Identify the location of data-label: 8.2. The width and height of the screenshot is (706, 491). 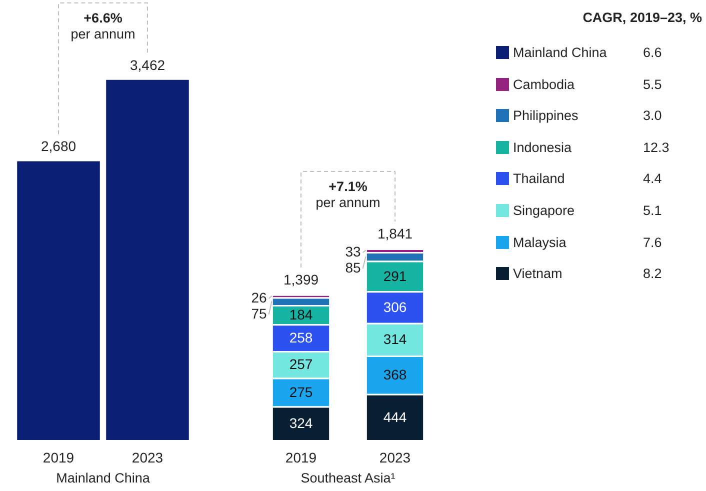
(652, 274).